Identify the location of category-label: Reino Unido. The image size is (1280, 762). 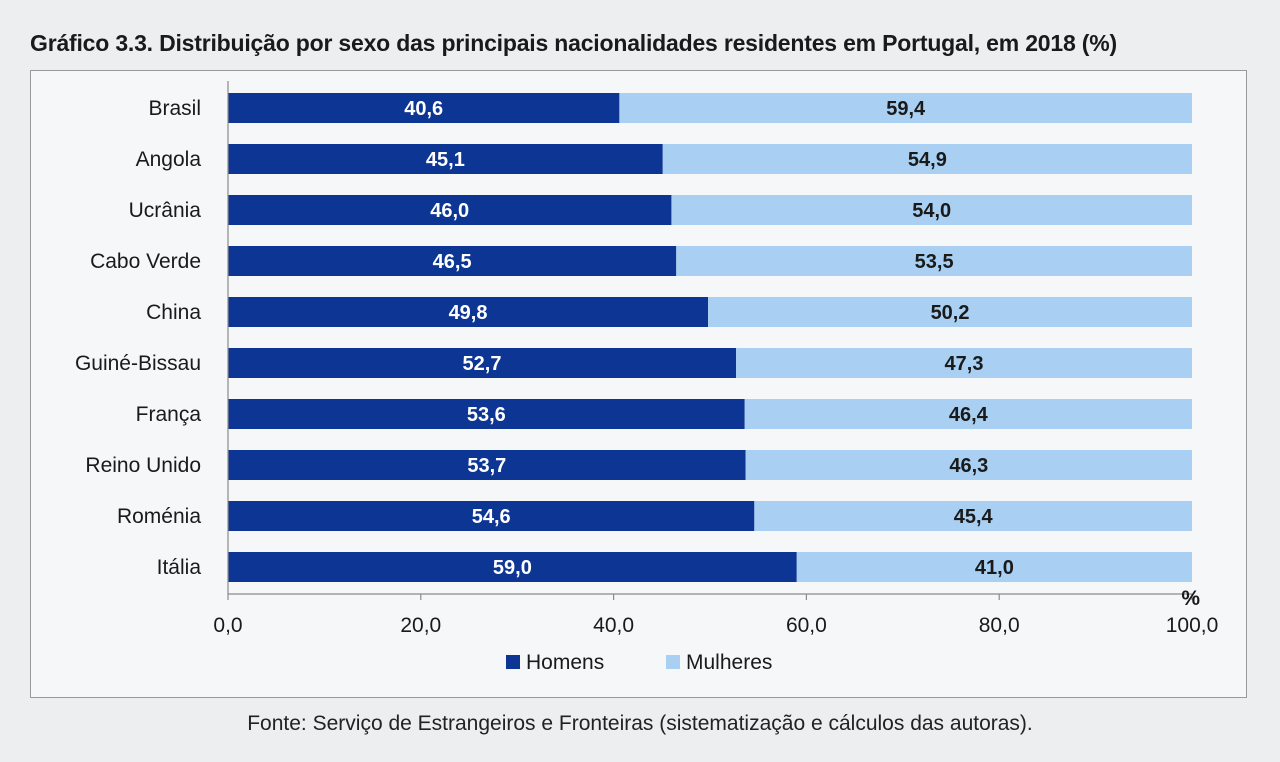
(143, 465).